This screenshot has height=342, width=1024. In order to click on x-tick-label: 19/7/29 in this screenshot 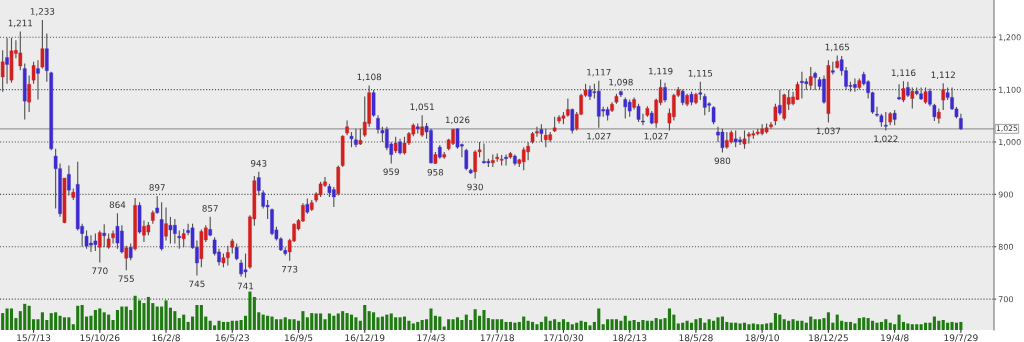, I will do `click(961, 338)`.